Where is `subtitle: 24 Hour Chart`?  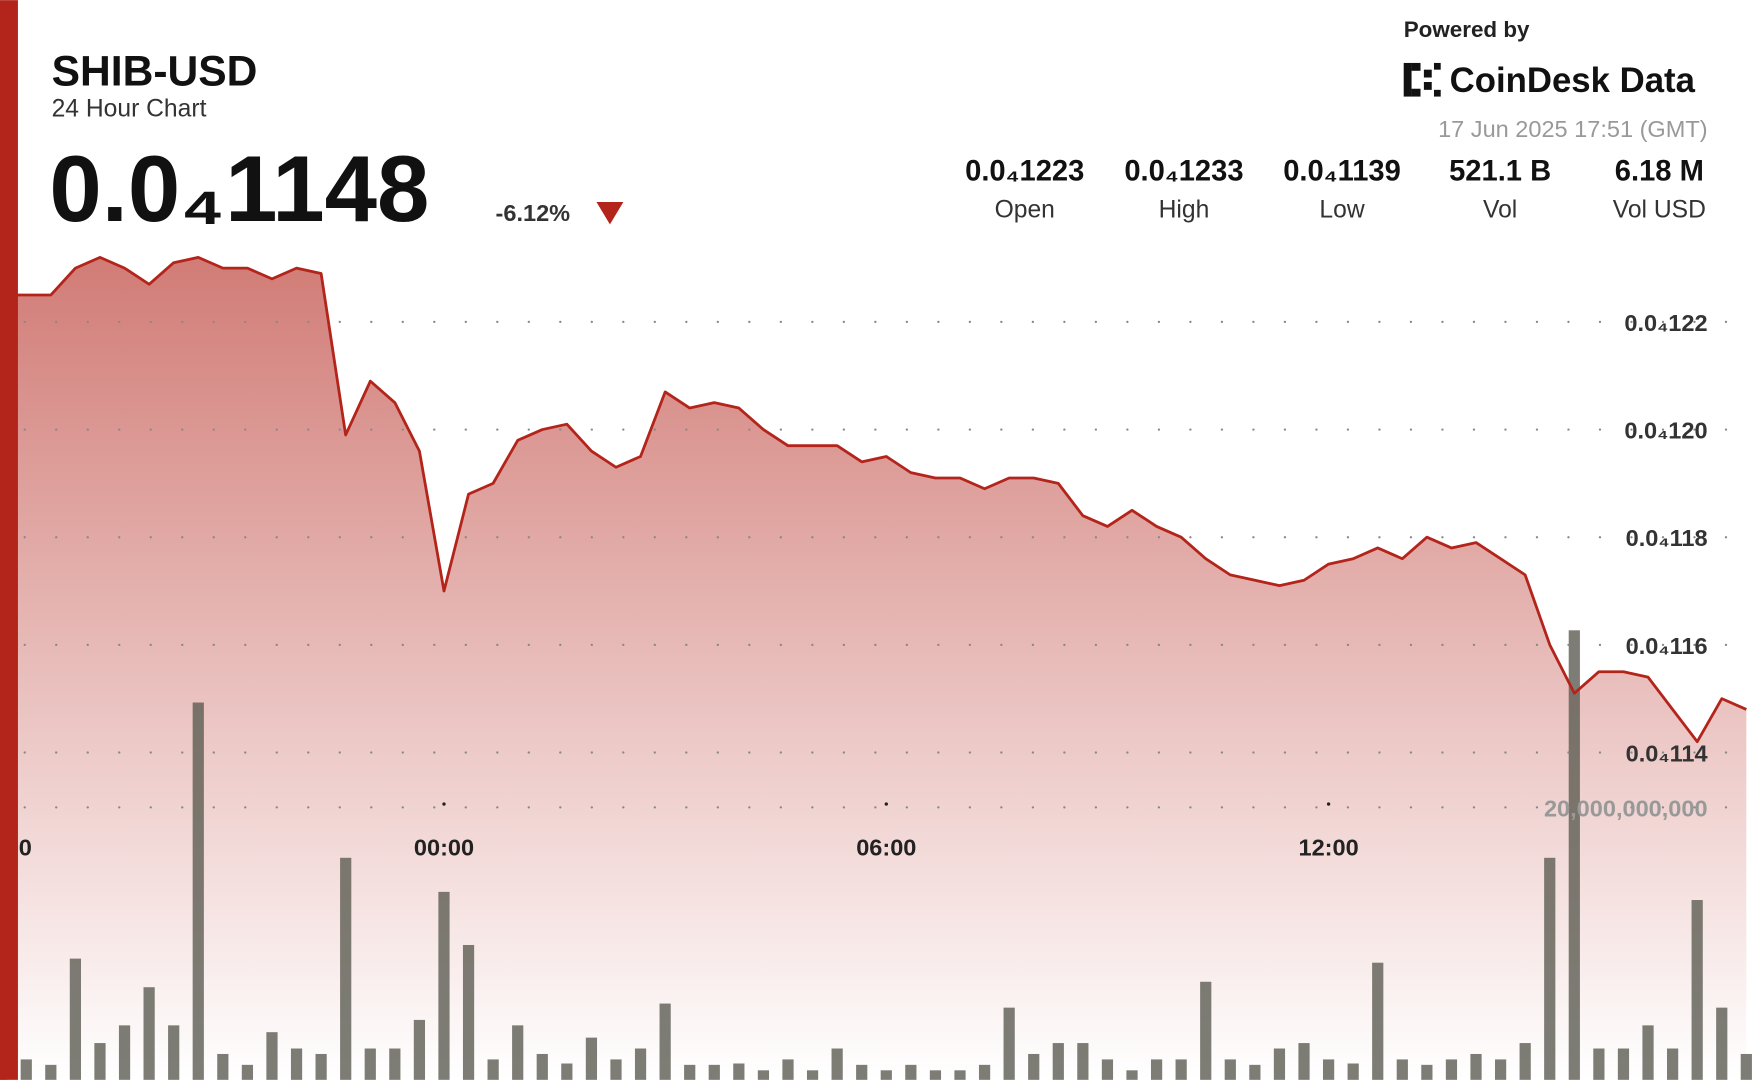
subtitle: 24 Hour Chart is located at coordinates (129, 109).